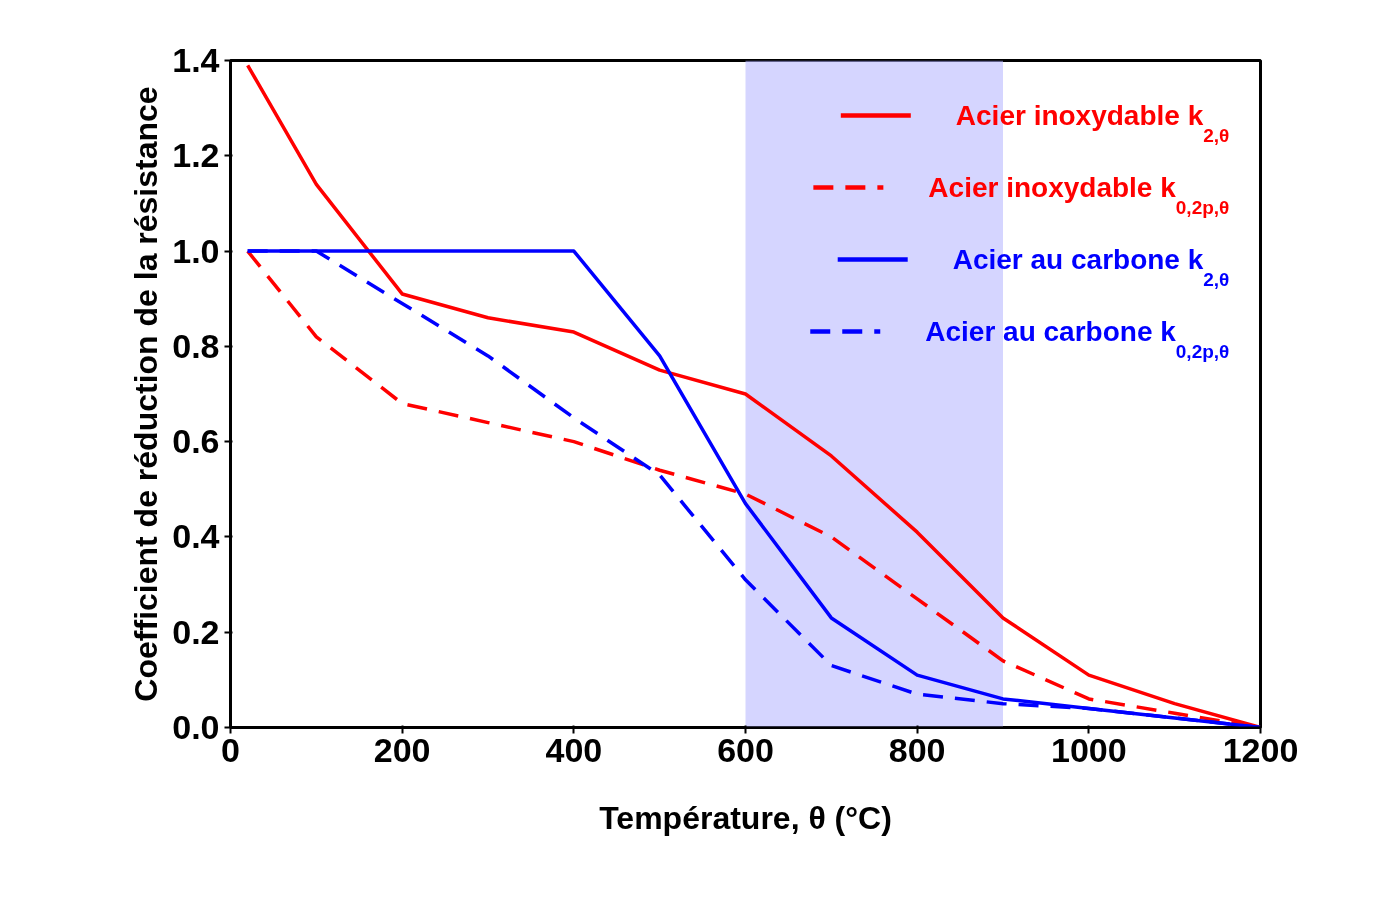 The image size is (1383, 924). What do you see at coordinates (196, 60) in the screenshot?
I see `y-tick-label: 1.4` at bounding box center [196, 60].